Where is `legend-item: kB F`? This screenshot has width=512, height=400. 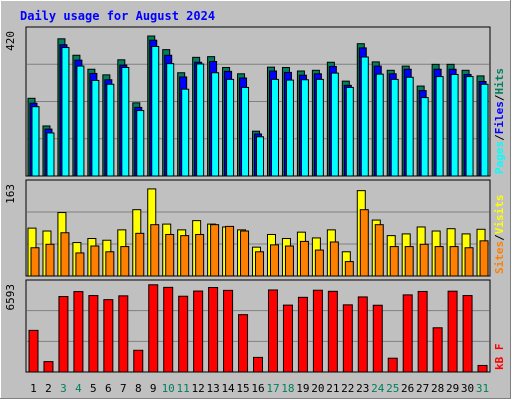
legend-item: kB F is located at coordinates (499, 357).